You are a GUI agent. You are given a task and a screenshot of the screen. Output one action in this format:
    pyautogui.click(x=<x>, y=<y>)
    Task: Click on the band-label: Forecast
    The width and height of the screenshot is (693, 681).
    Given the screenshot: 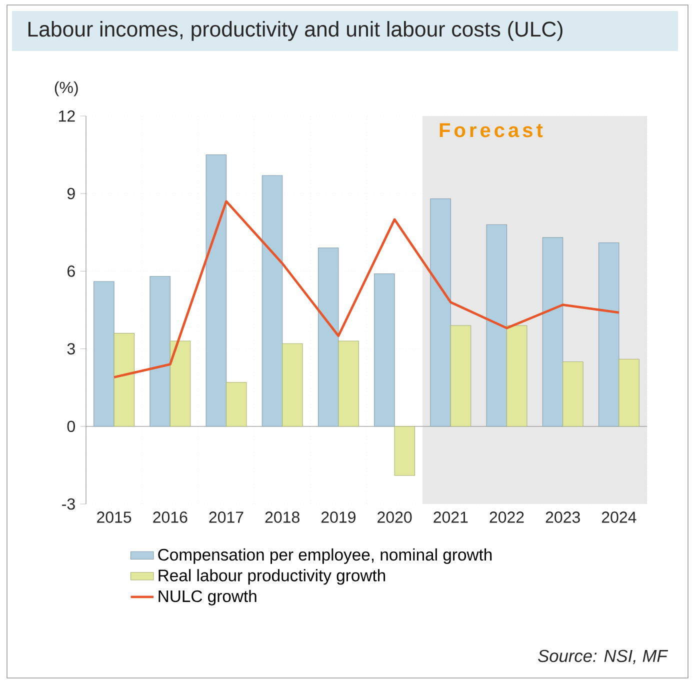 What is the action you would take?
    pyautogui.click(x=491, y=130)
    